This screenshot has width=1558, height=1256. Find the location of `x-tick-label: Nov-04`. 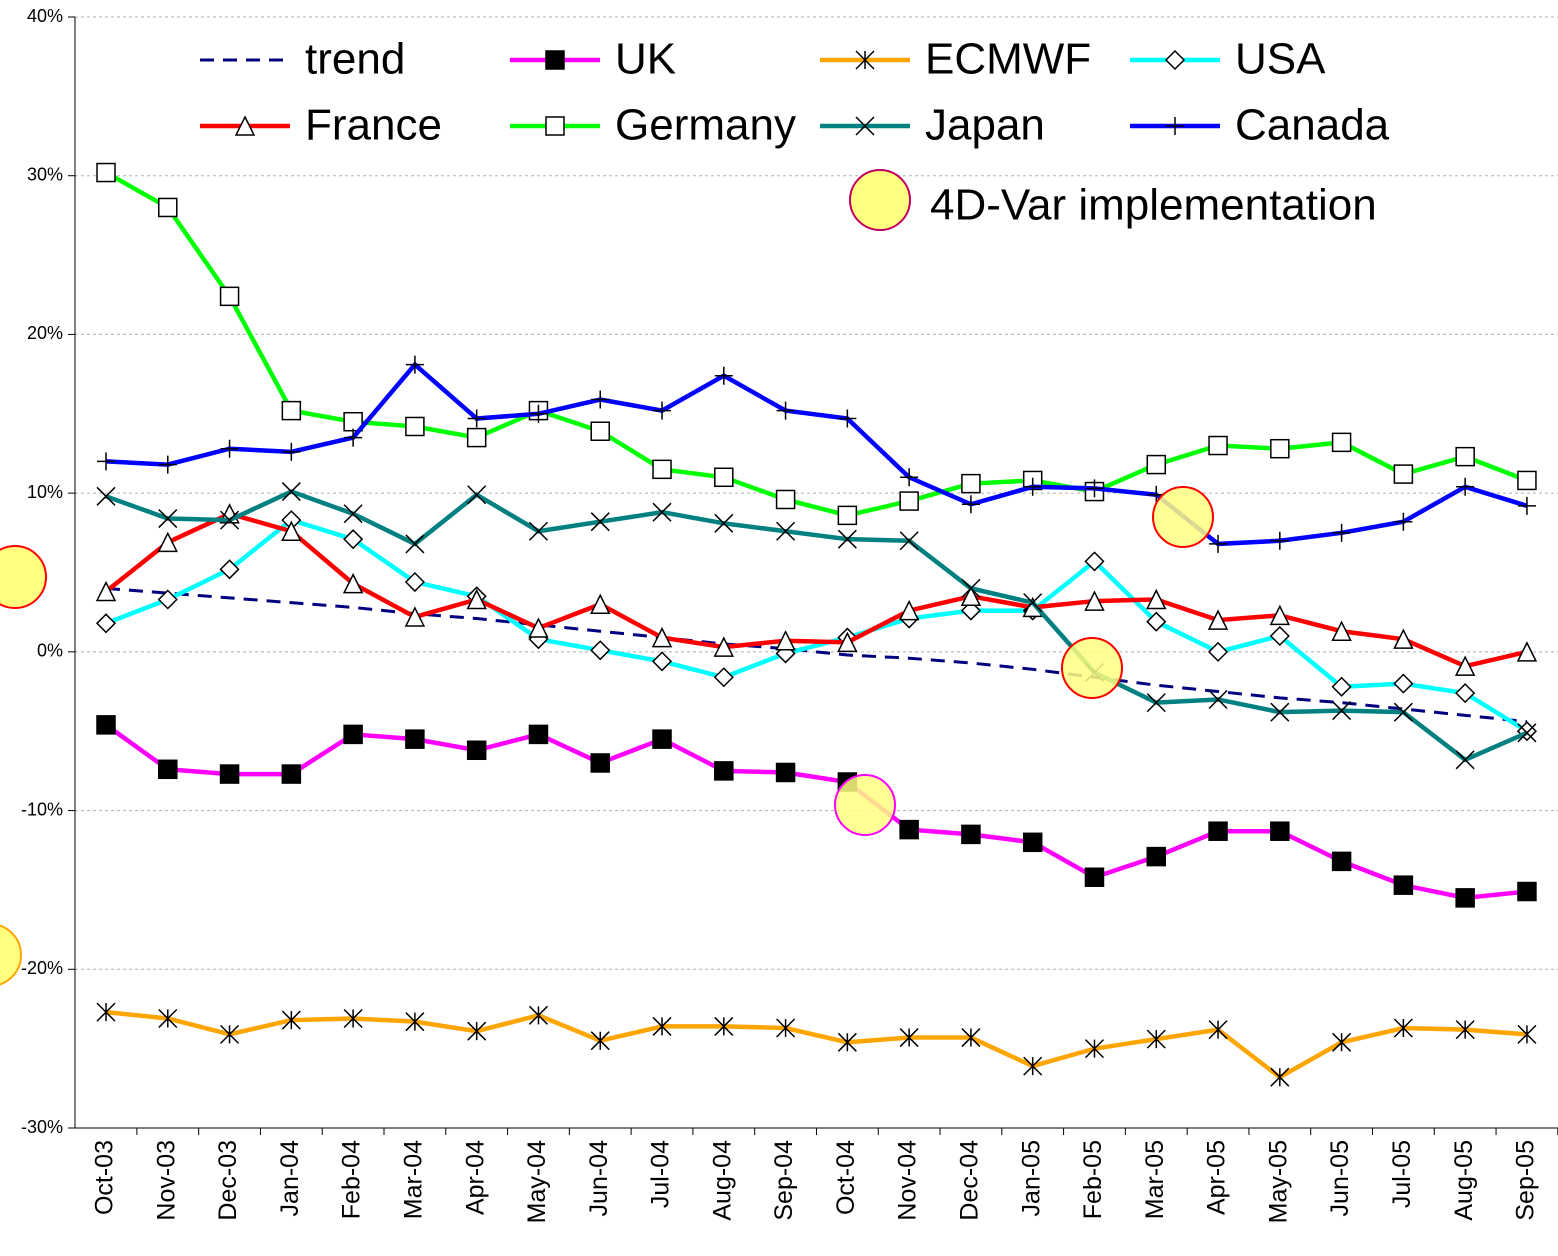

x-tick-label: Nov-04 is located at coordinates (908, 1180).